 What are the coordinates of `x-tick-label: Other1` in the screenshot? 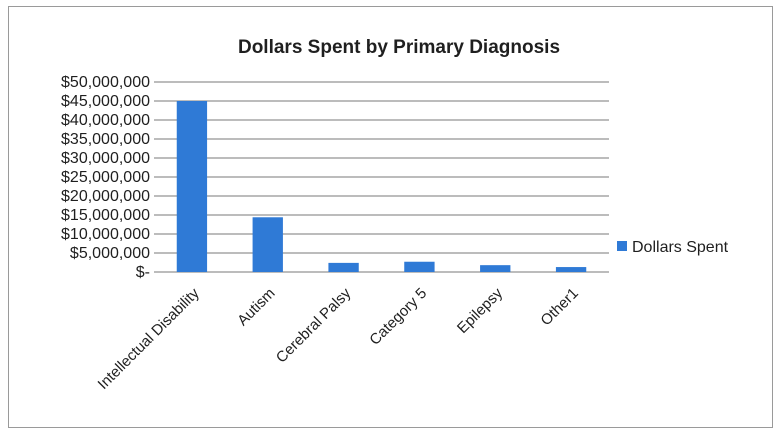 It's located at (559, 307).